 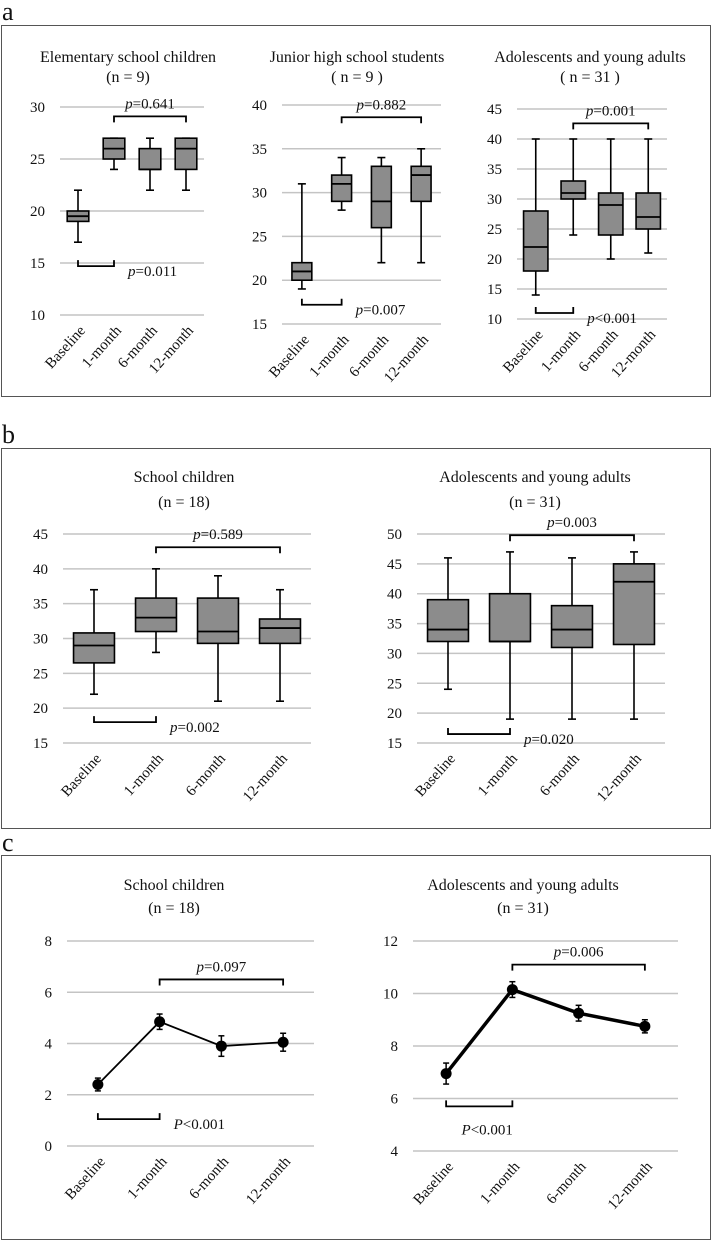 What do you see at coordinates (49, 1096) in the screenshot?
I see `y-tick-label: 2` at bounding box center [49, 1096].